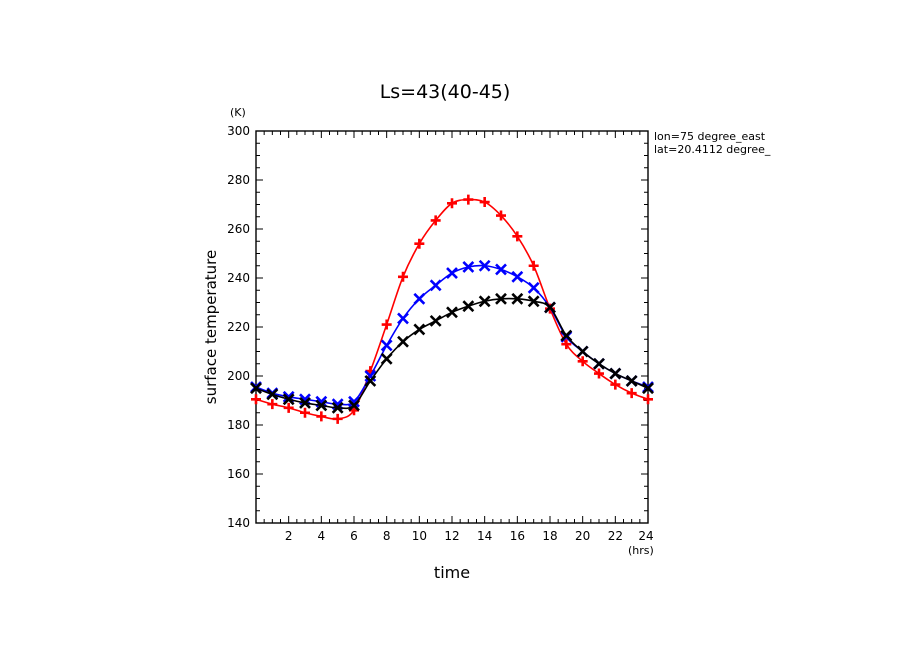 This screenshot has height=654, width=904. What do you see at coordinates (451, 536) in the screenshot?
I see `x-tick-label: 12` at bounding box center [451, 536].